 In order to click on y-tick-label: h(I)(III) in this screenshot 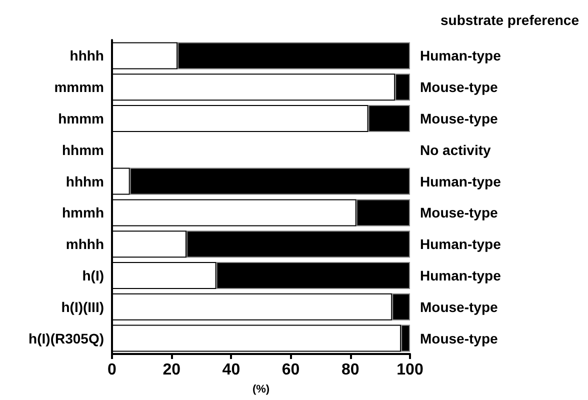, I will do `click(82, 306)`.